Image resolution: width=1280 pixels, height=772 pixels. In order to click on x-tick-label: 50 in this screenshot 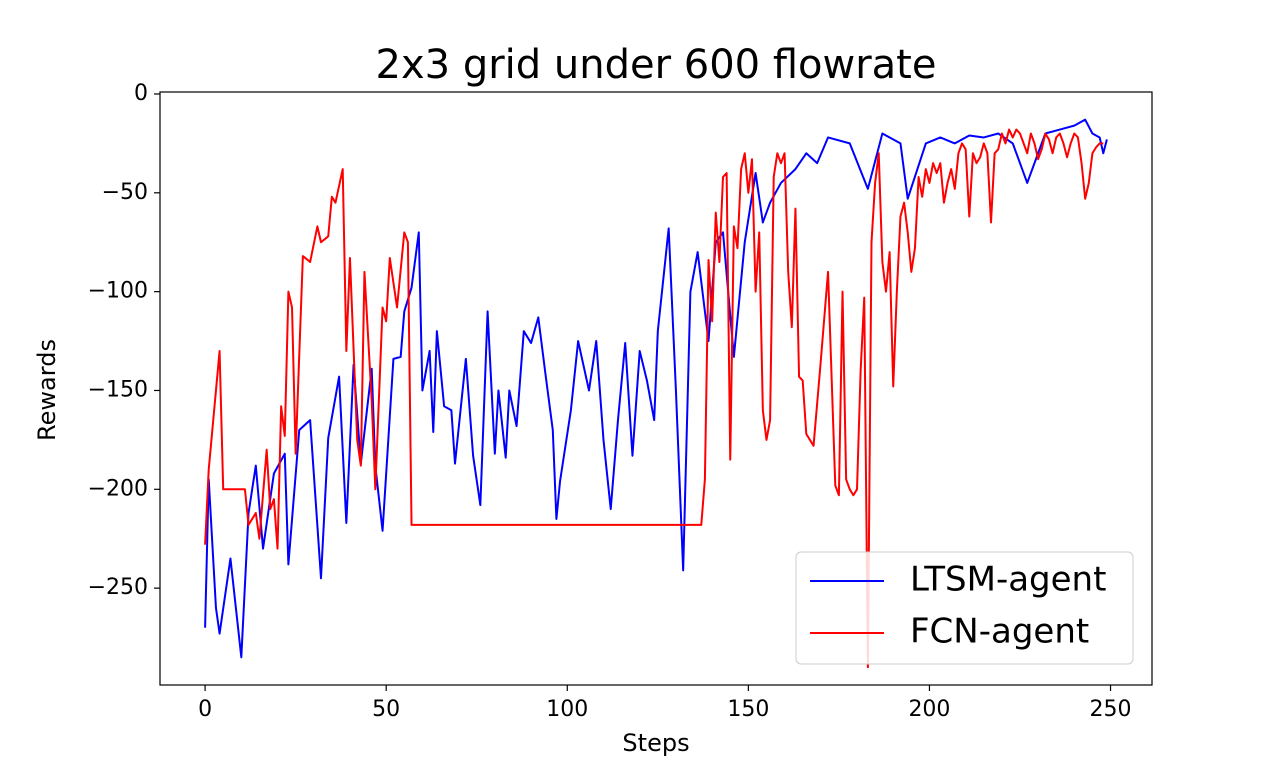, I will do `click(386, 709)`.